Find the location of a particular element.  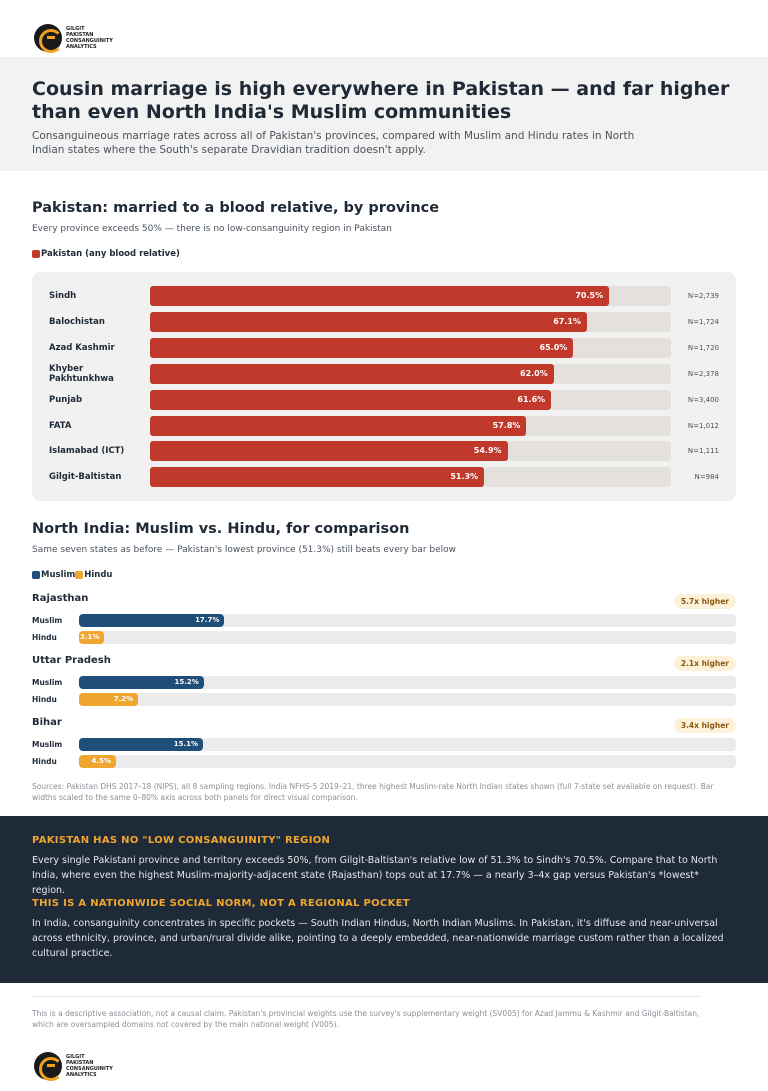

bar-track: 57.8% is located at coordinates (410, 425).